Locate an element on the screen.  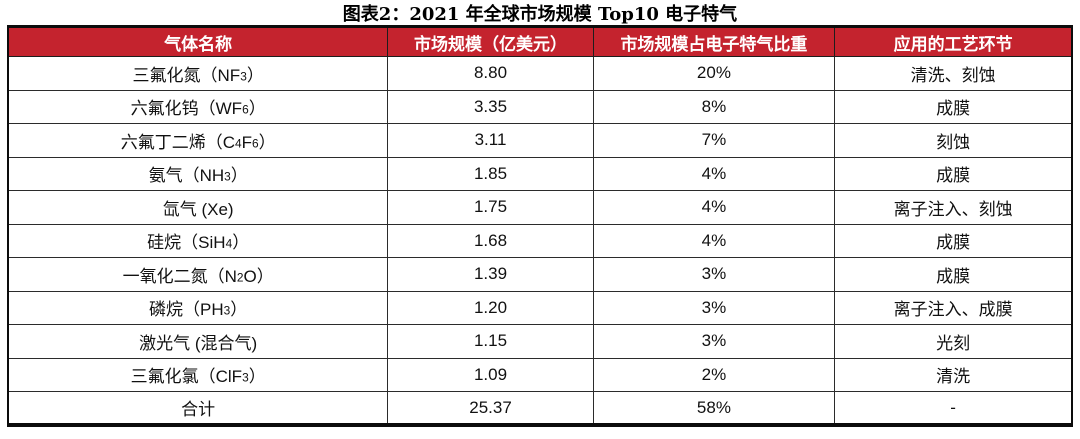
market-size-cell: 1.15 is located at coordinates (490, 341).